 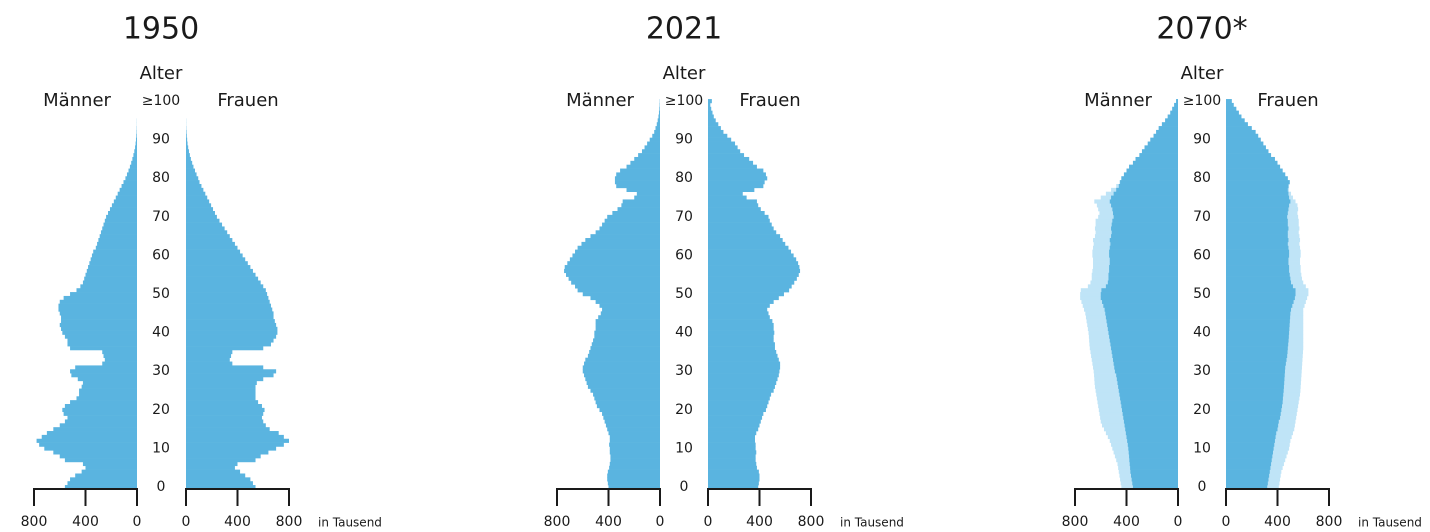 I want to click on x-tick-label: 400, so click(x=1277, y=522).